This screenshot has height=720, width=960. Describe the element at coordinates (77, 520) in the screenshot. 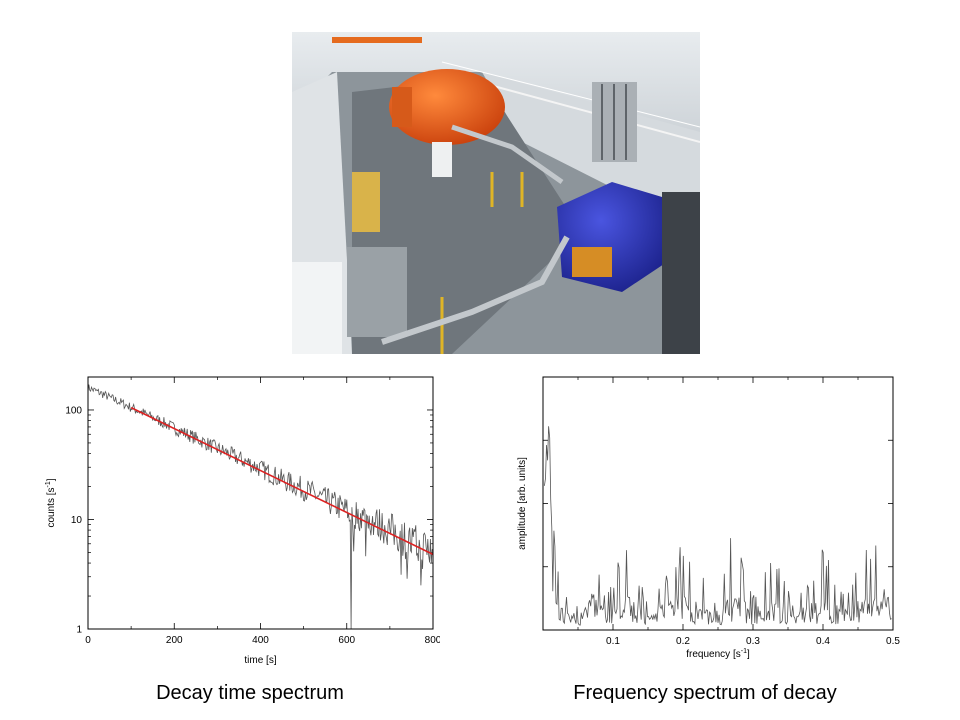

I see `y-tick-label: 10` at that location.